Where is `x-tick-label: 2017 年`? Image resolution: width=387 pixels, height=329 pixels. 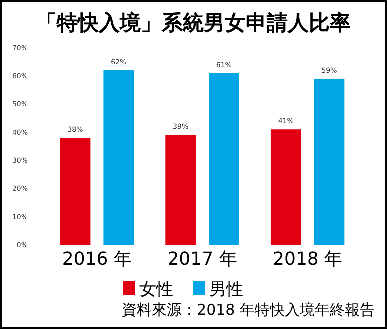
x-tick-label: 2017 年 is located at coordinates (203, 259).